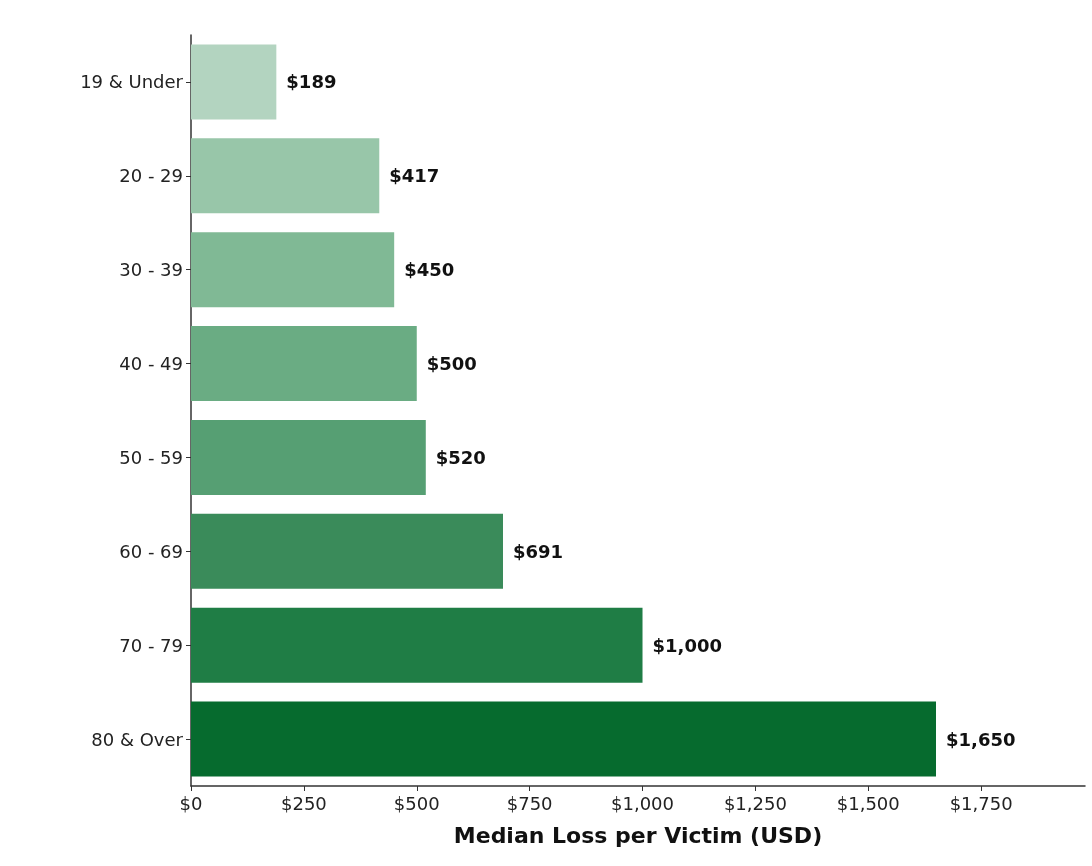 The image size is (1092, 866). I want to click on data-label: $691, so click(538, 551).